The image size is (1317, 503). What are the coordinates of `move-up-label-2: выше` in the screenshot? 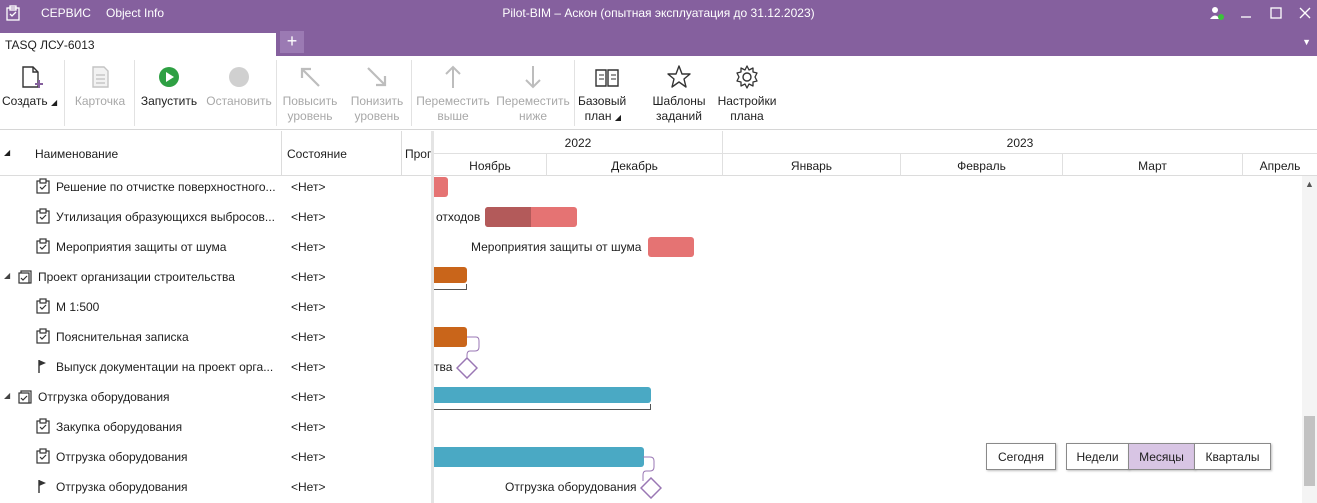 It's located at (453, 116).